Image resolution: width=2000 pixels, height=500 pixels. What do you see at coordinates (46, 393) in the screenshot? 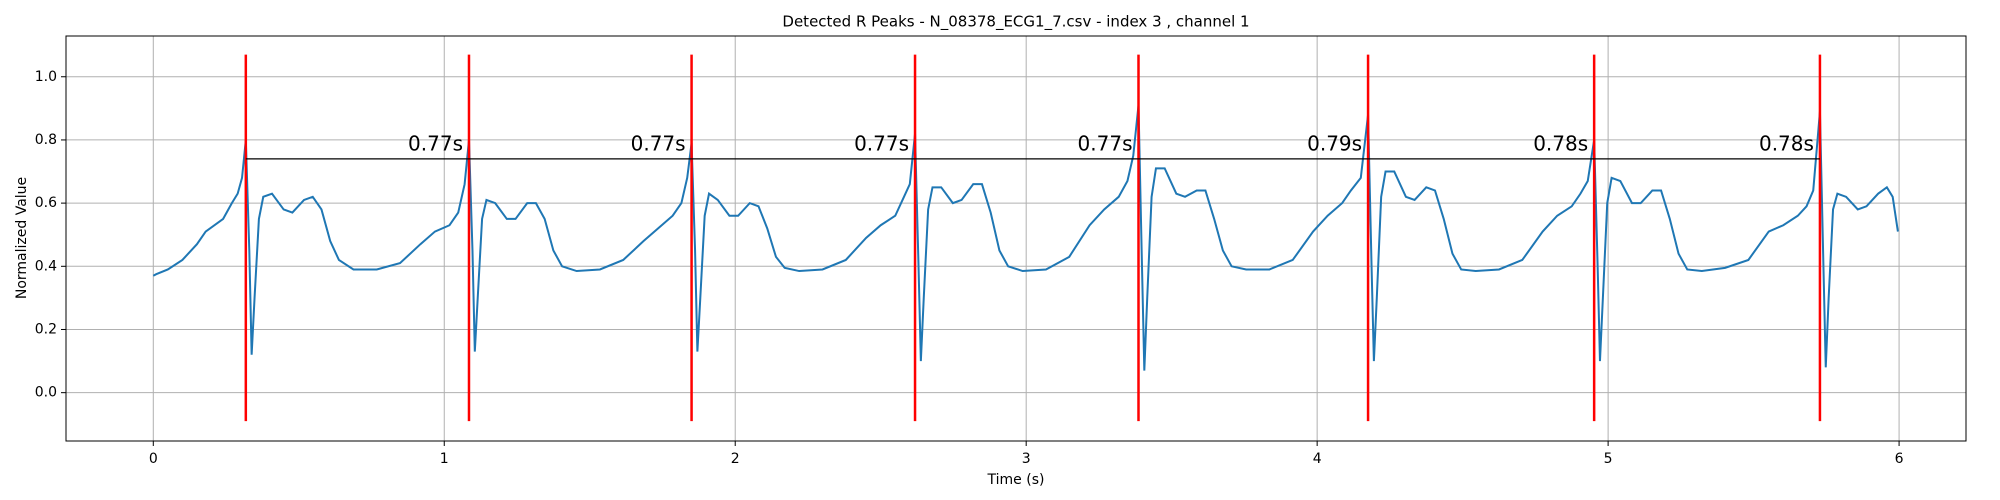
I see `y-tick-label: 0.0` at bounding box center [46, 393].